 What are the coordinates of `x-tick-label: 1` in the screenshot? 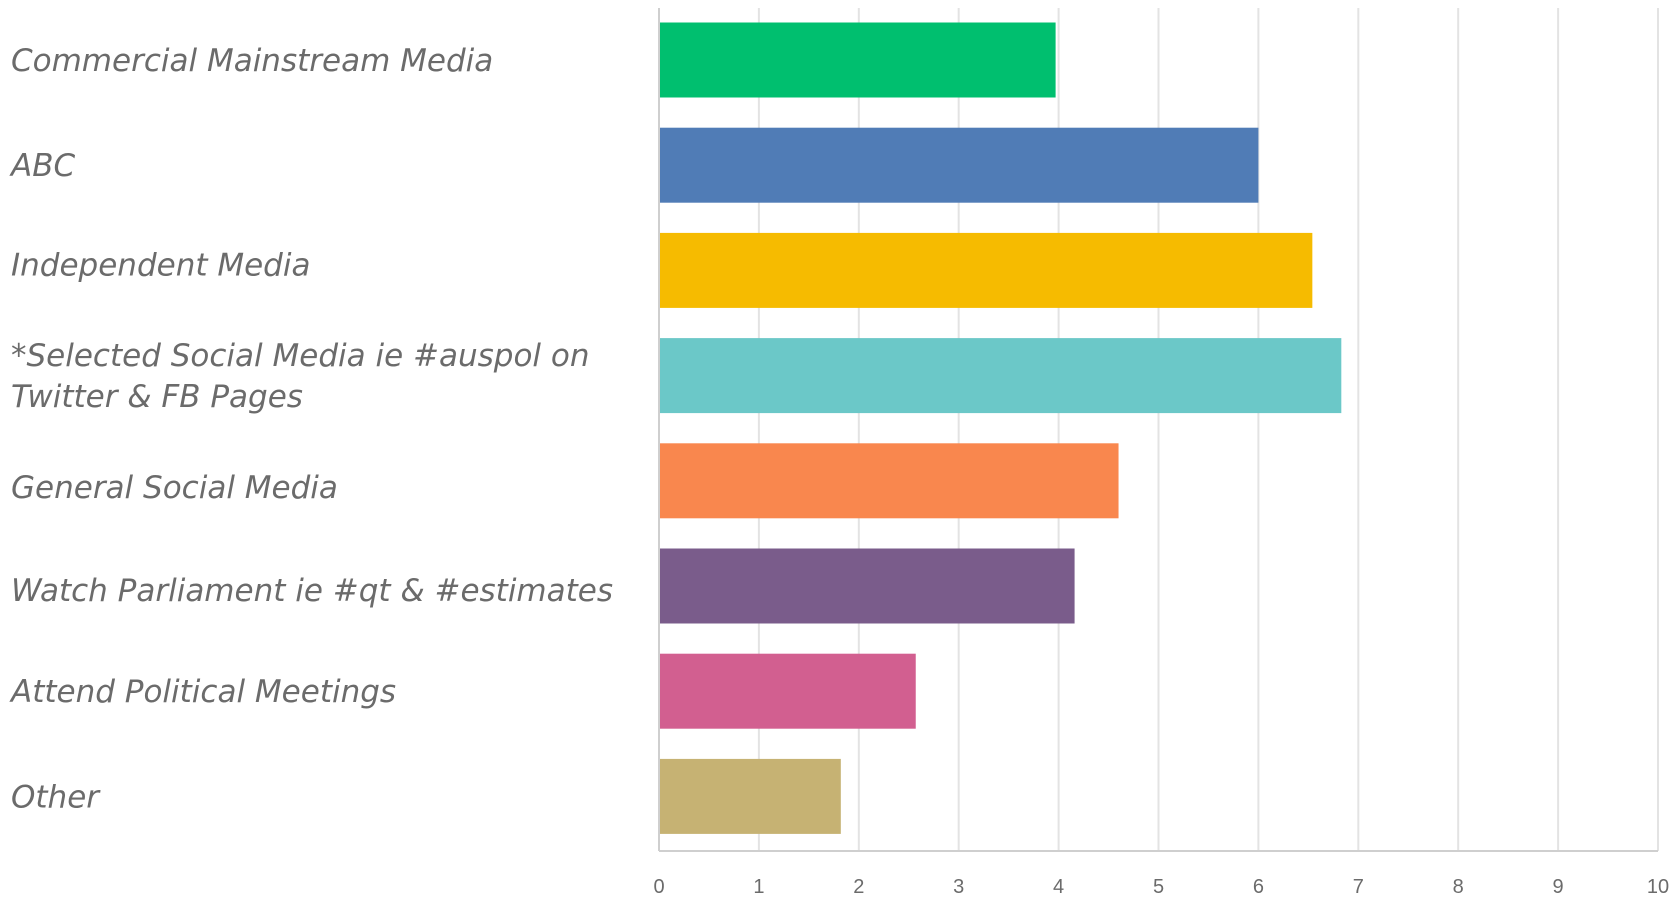 It's located at (758, 887).